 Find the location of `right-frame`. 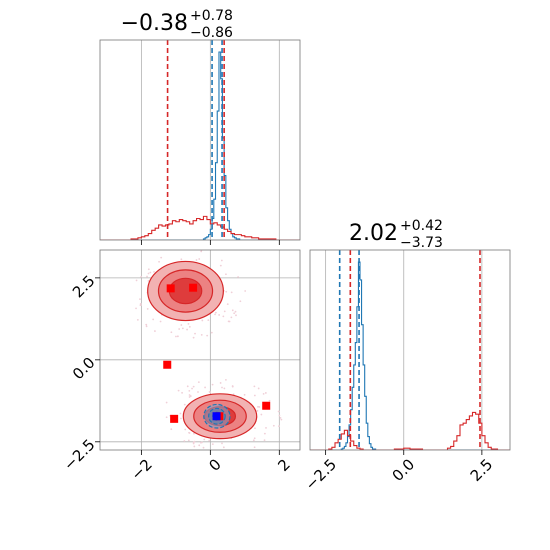

right-frame is located at coordinates (410, 350).